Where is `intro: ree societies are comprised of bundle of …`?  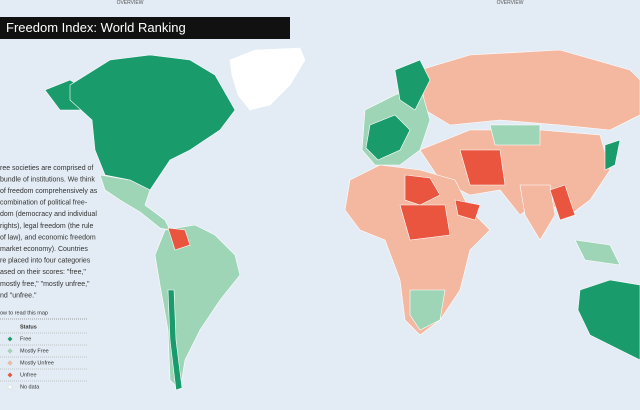 intro: ree societies are comprised of bundle of … is located at coordinates (49, 232).